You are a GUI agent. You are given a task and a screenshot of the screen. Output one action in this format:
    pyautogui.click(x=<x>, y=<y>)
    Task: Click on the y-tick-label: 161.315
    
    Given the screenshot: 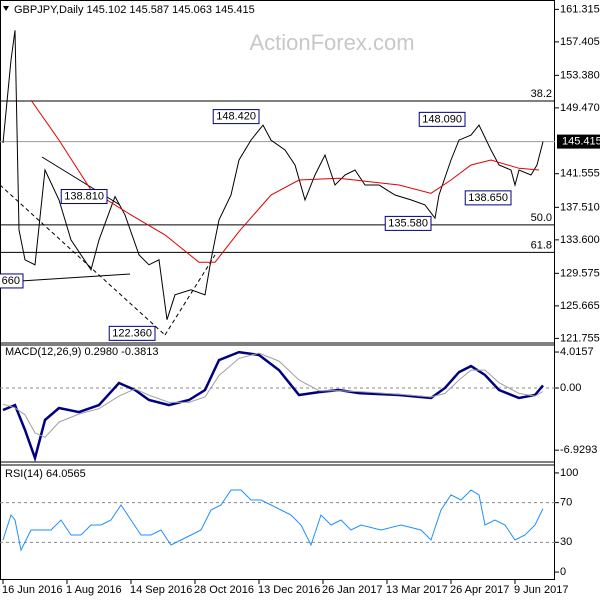 What is the action you would take?
    pyautogui.click(x=580, y=9)
    